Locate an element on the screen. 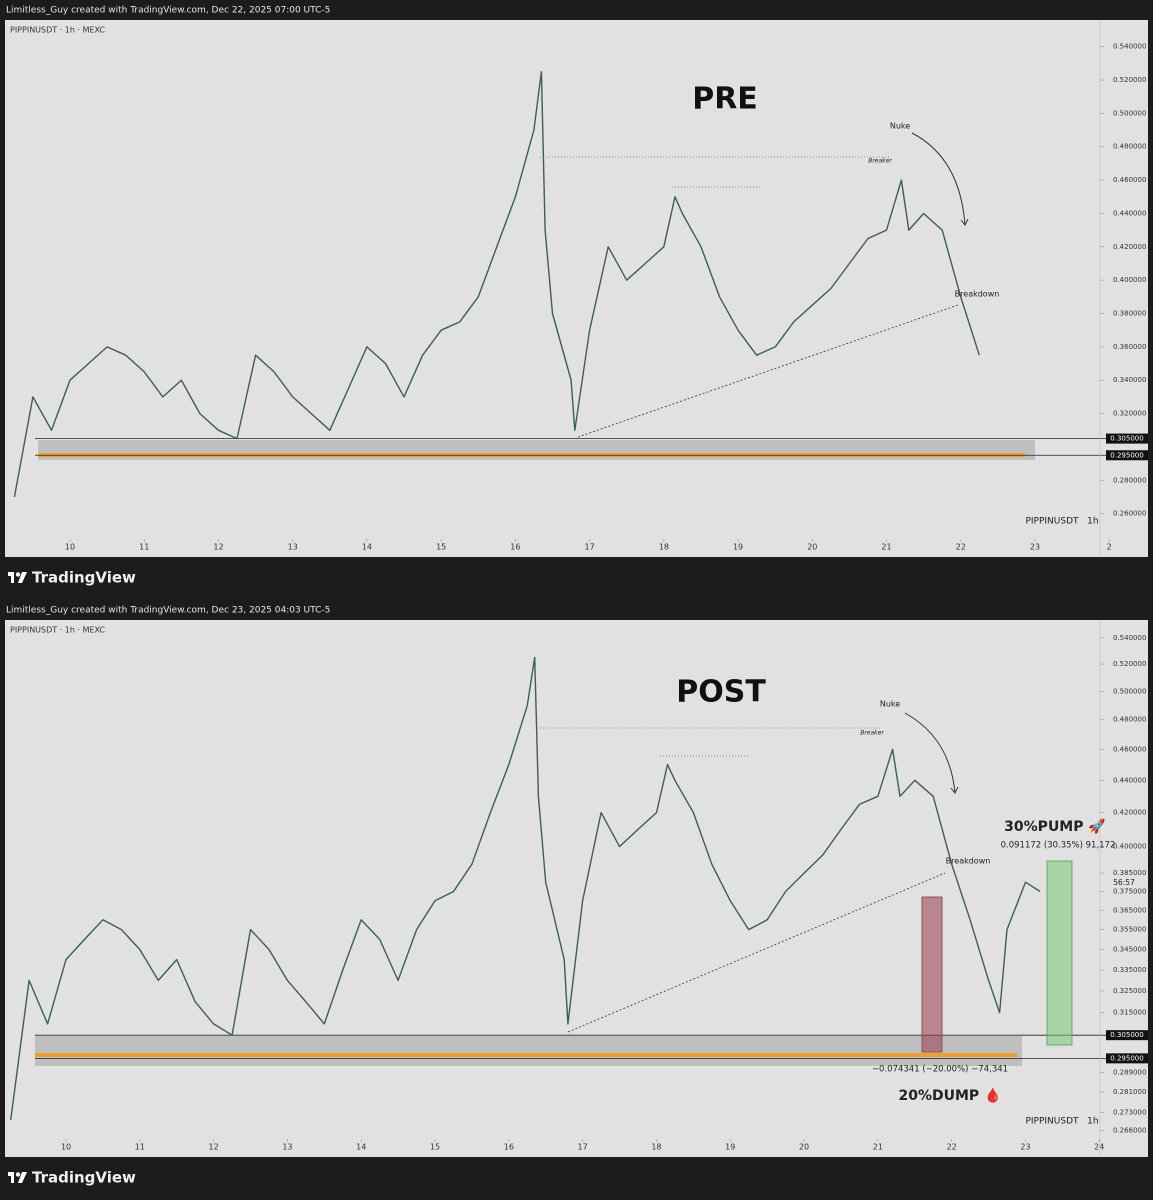  level-label: 0.295000 is located at coordinates (1126, 455).